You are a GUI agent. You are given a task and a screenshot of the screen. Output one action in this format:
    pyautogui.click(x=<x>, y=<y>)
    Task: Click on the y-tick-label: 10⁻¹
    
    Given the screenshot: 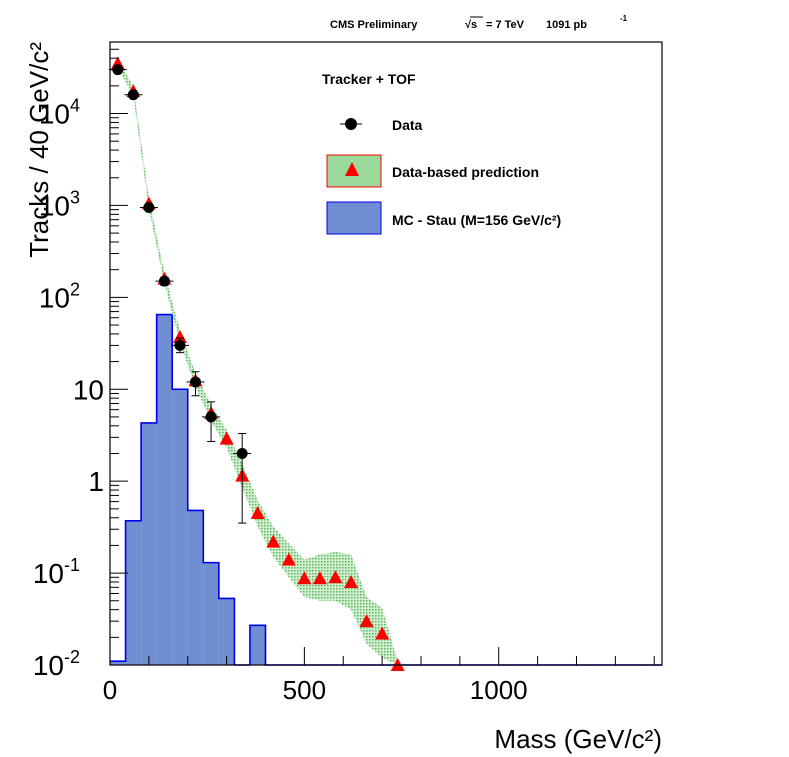 What is the action you would take?
    pyautogui.click(x=56, y=572)
    